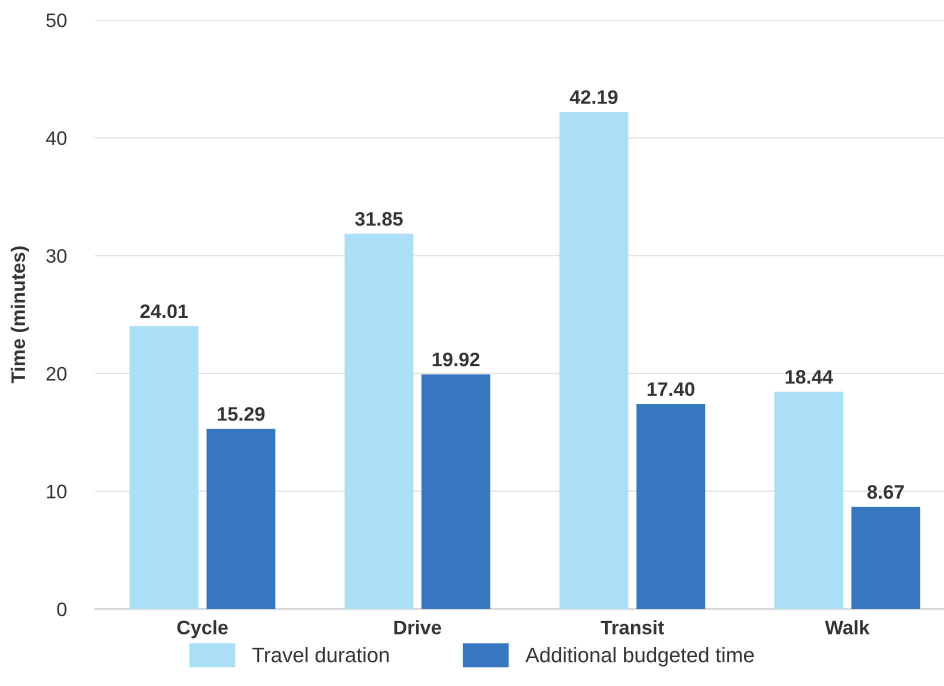 This screenshot has height=686, width=944. I want to click on x-tick-label: Drive, so click(418, 627).